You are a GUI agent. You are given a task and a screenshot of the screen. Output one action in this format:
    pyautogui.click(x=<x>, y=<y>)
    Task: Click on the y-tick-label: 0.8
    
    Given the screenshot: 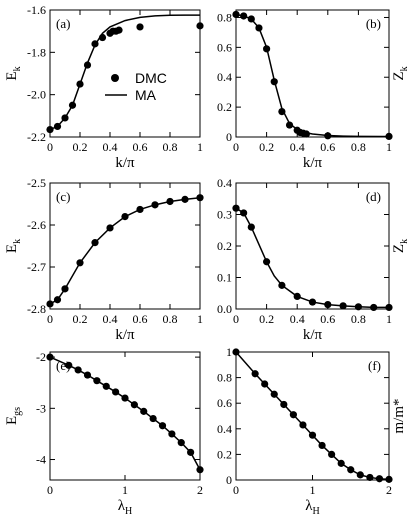 What is the action you would take?
    pyautogui.click(x=224, y=378)
    